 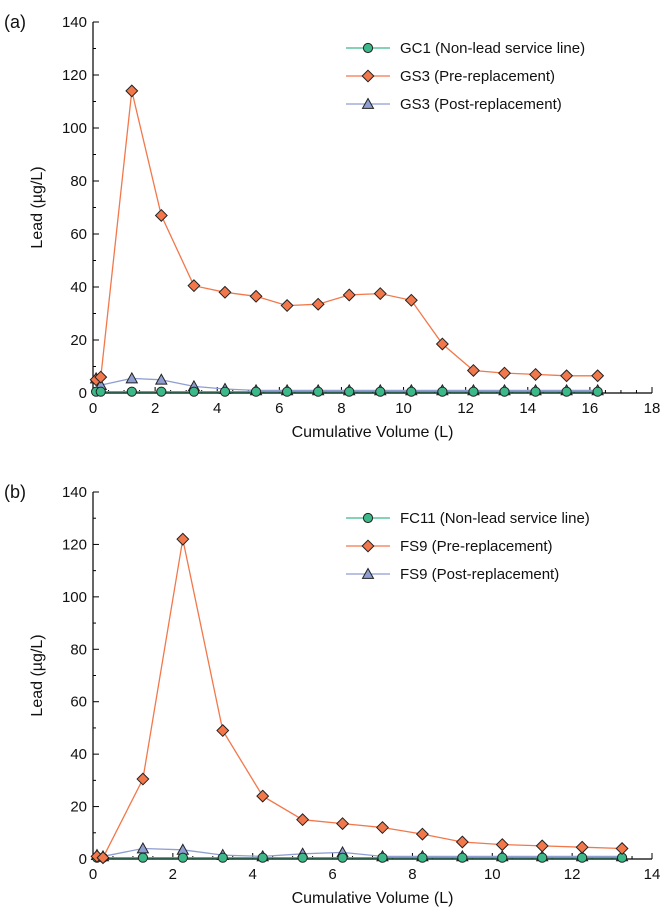 I want to click on legend-label: GC1 (Non-lead service line), so click(x=492, y=48).